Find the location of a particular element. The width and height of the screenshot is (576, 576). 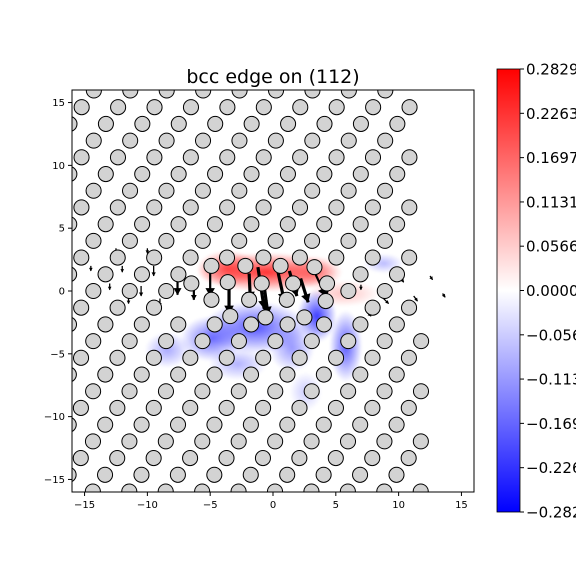

y-axis: −15 −10 −5 0 5 10 15 is located at coordinates (58, 292).